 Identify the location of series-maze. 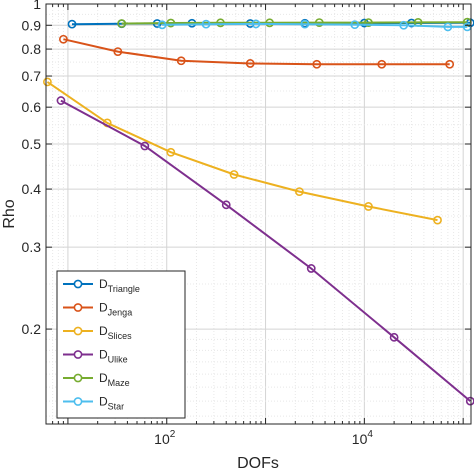
(294, 22).